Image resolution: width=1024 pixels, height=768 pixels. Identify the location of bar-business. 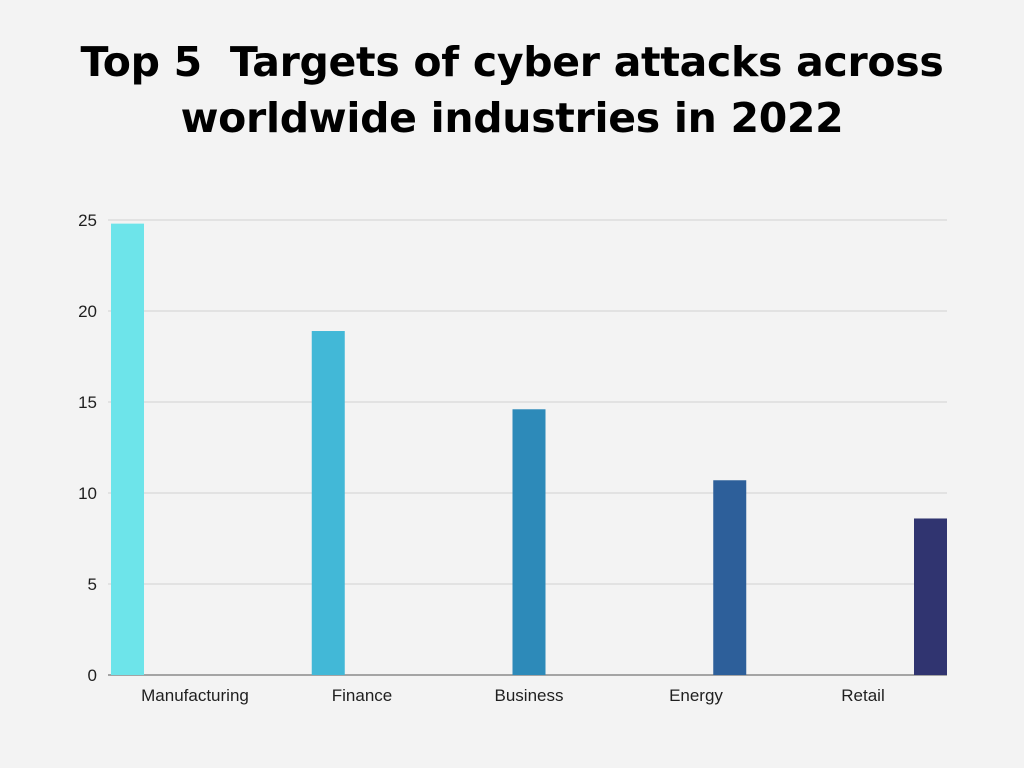
(529, 542).